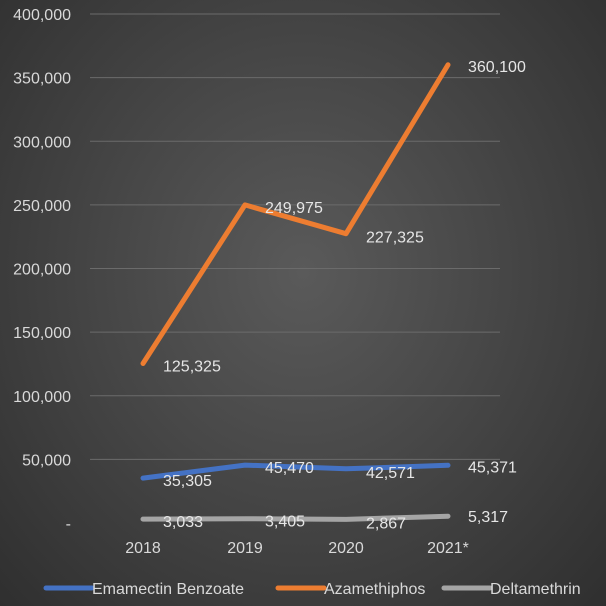 The image size is (606, 606). I want to click on data-label: 2,867, so click(386, 523).